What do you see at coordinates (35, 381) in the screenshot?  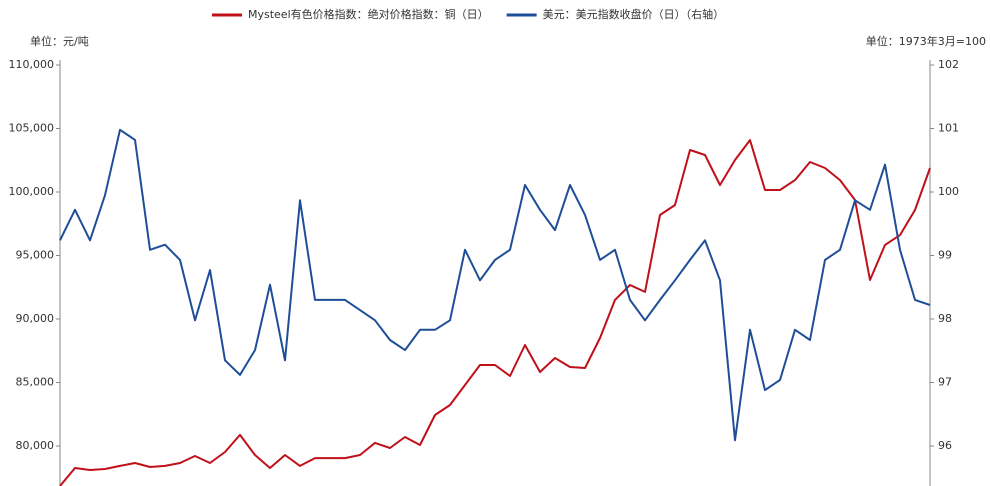 I see `y-tick-label: 85,000` at bounding box center [35, 381].